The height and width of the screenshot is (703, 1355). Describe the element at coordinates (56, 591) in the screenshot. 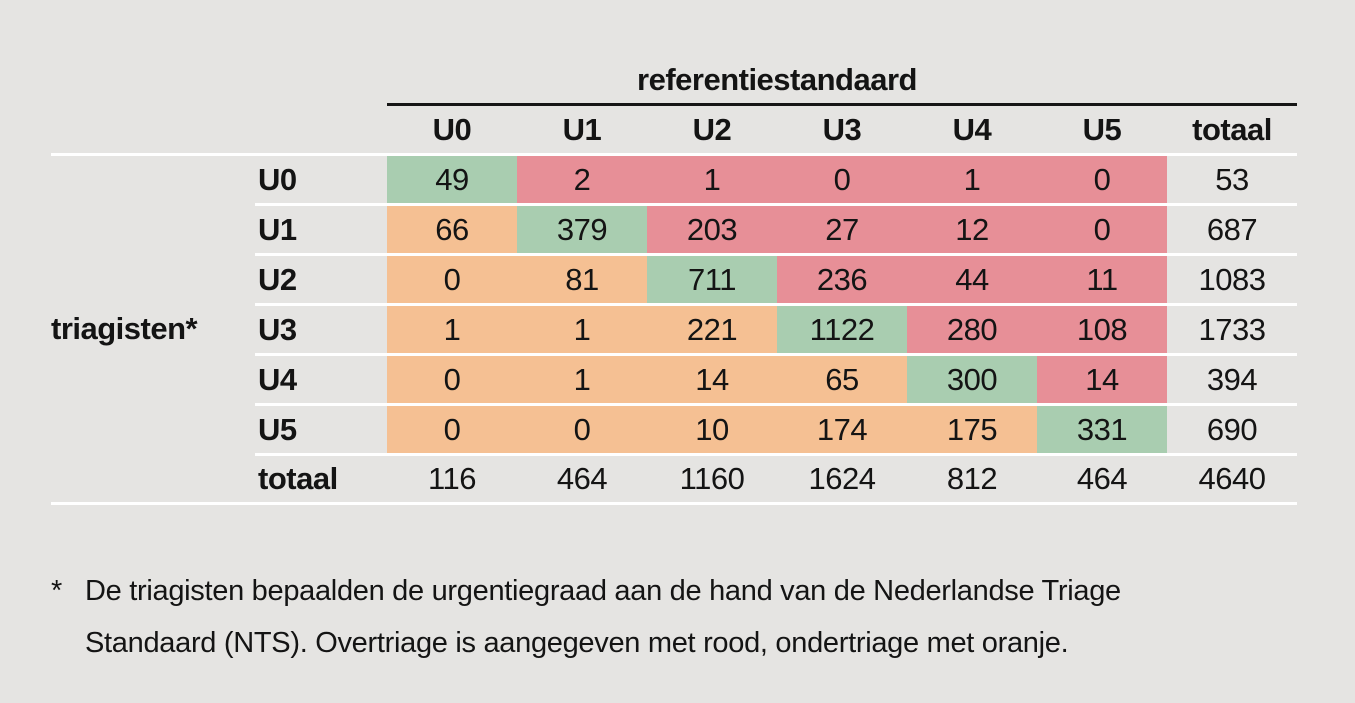

I see `footnote-marker: *` at that location.